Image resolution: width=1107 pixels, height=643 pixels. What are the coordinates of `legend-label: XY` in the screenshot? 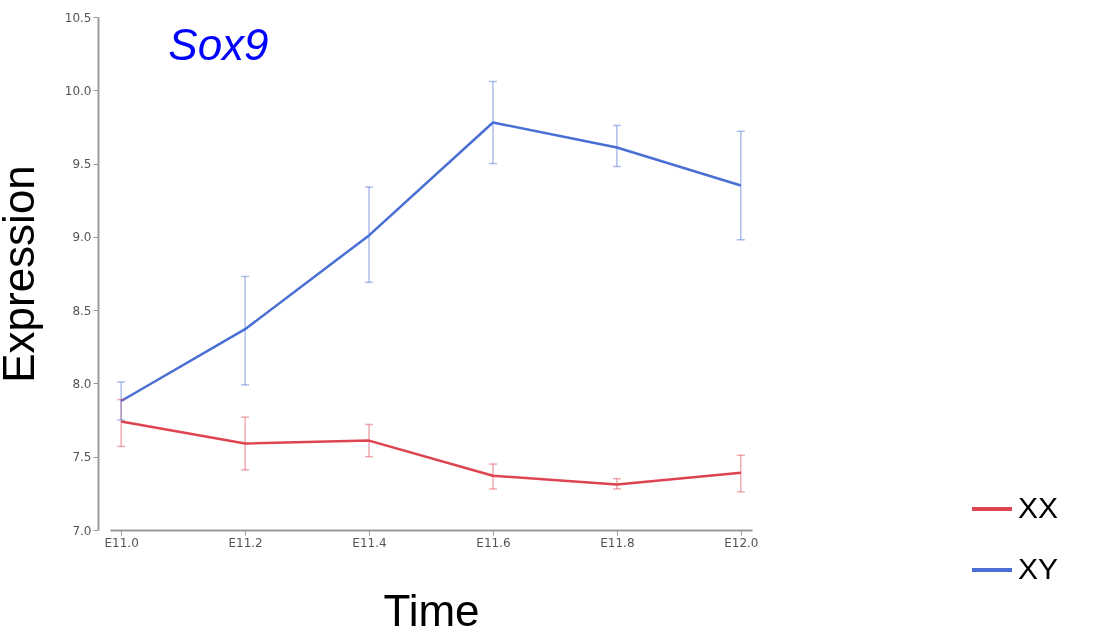 It's located at (1038, 568).